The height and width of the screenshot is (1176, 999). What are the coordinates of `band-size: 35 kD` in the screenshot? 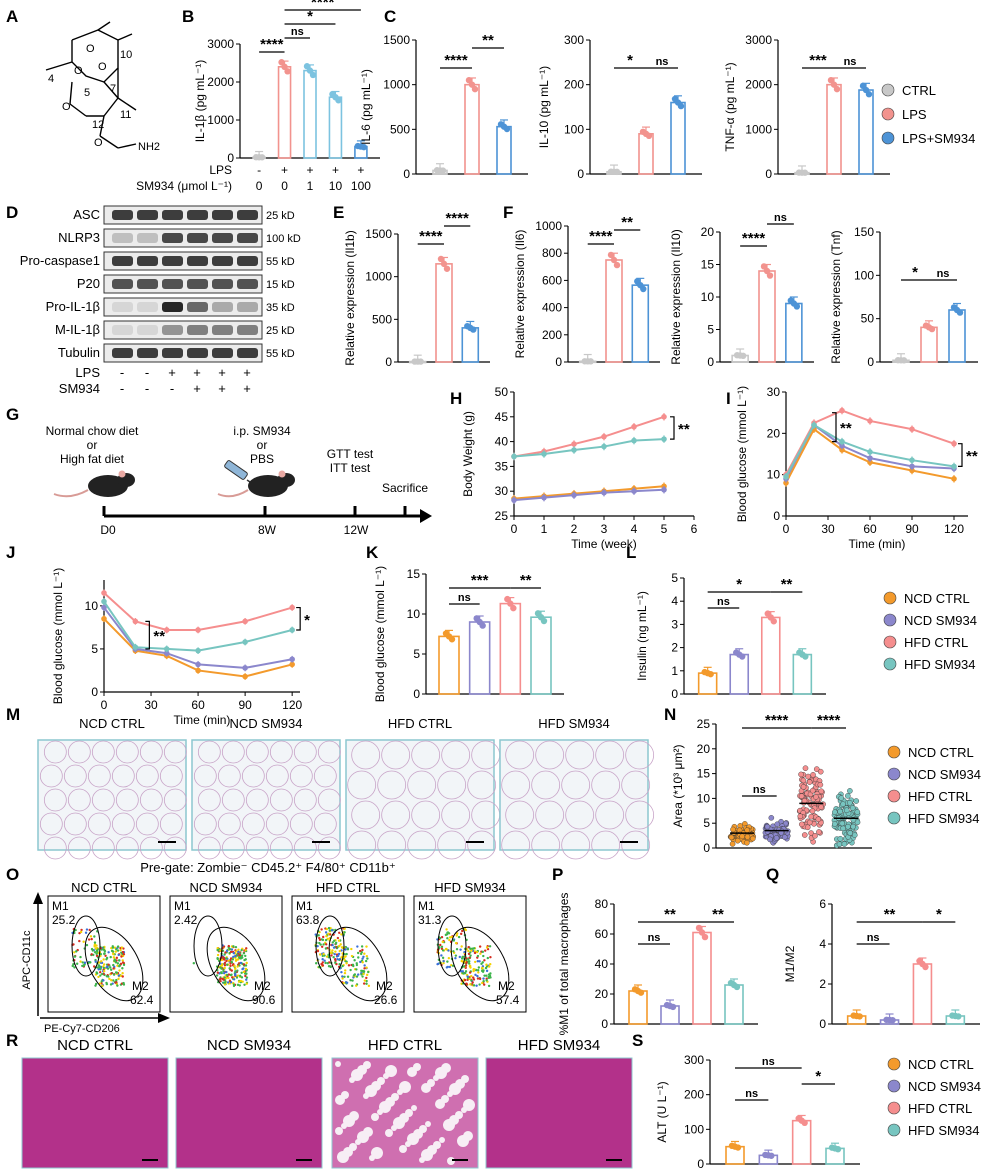 It's located at (280, 308).